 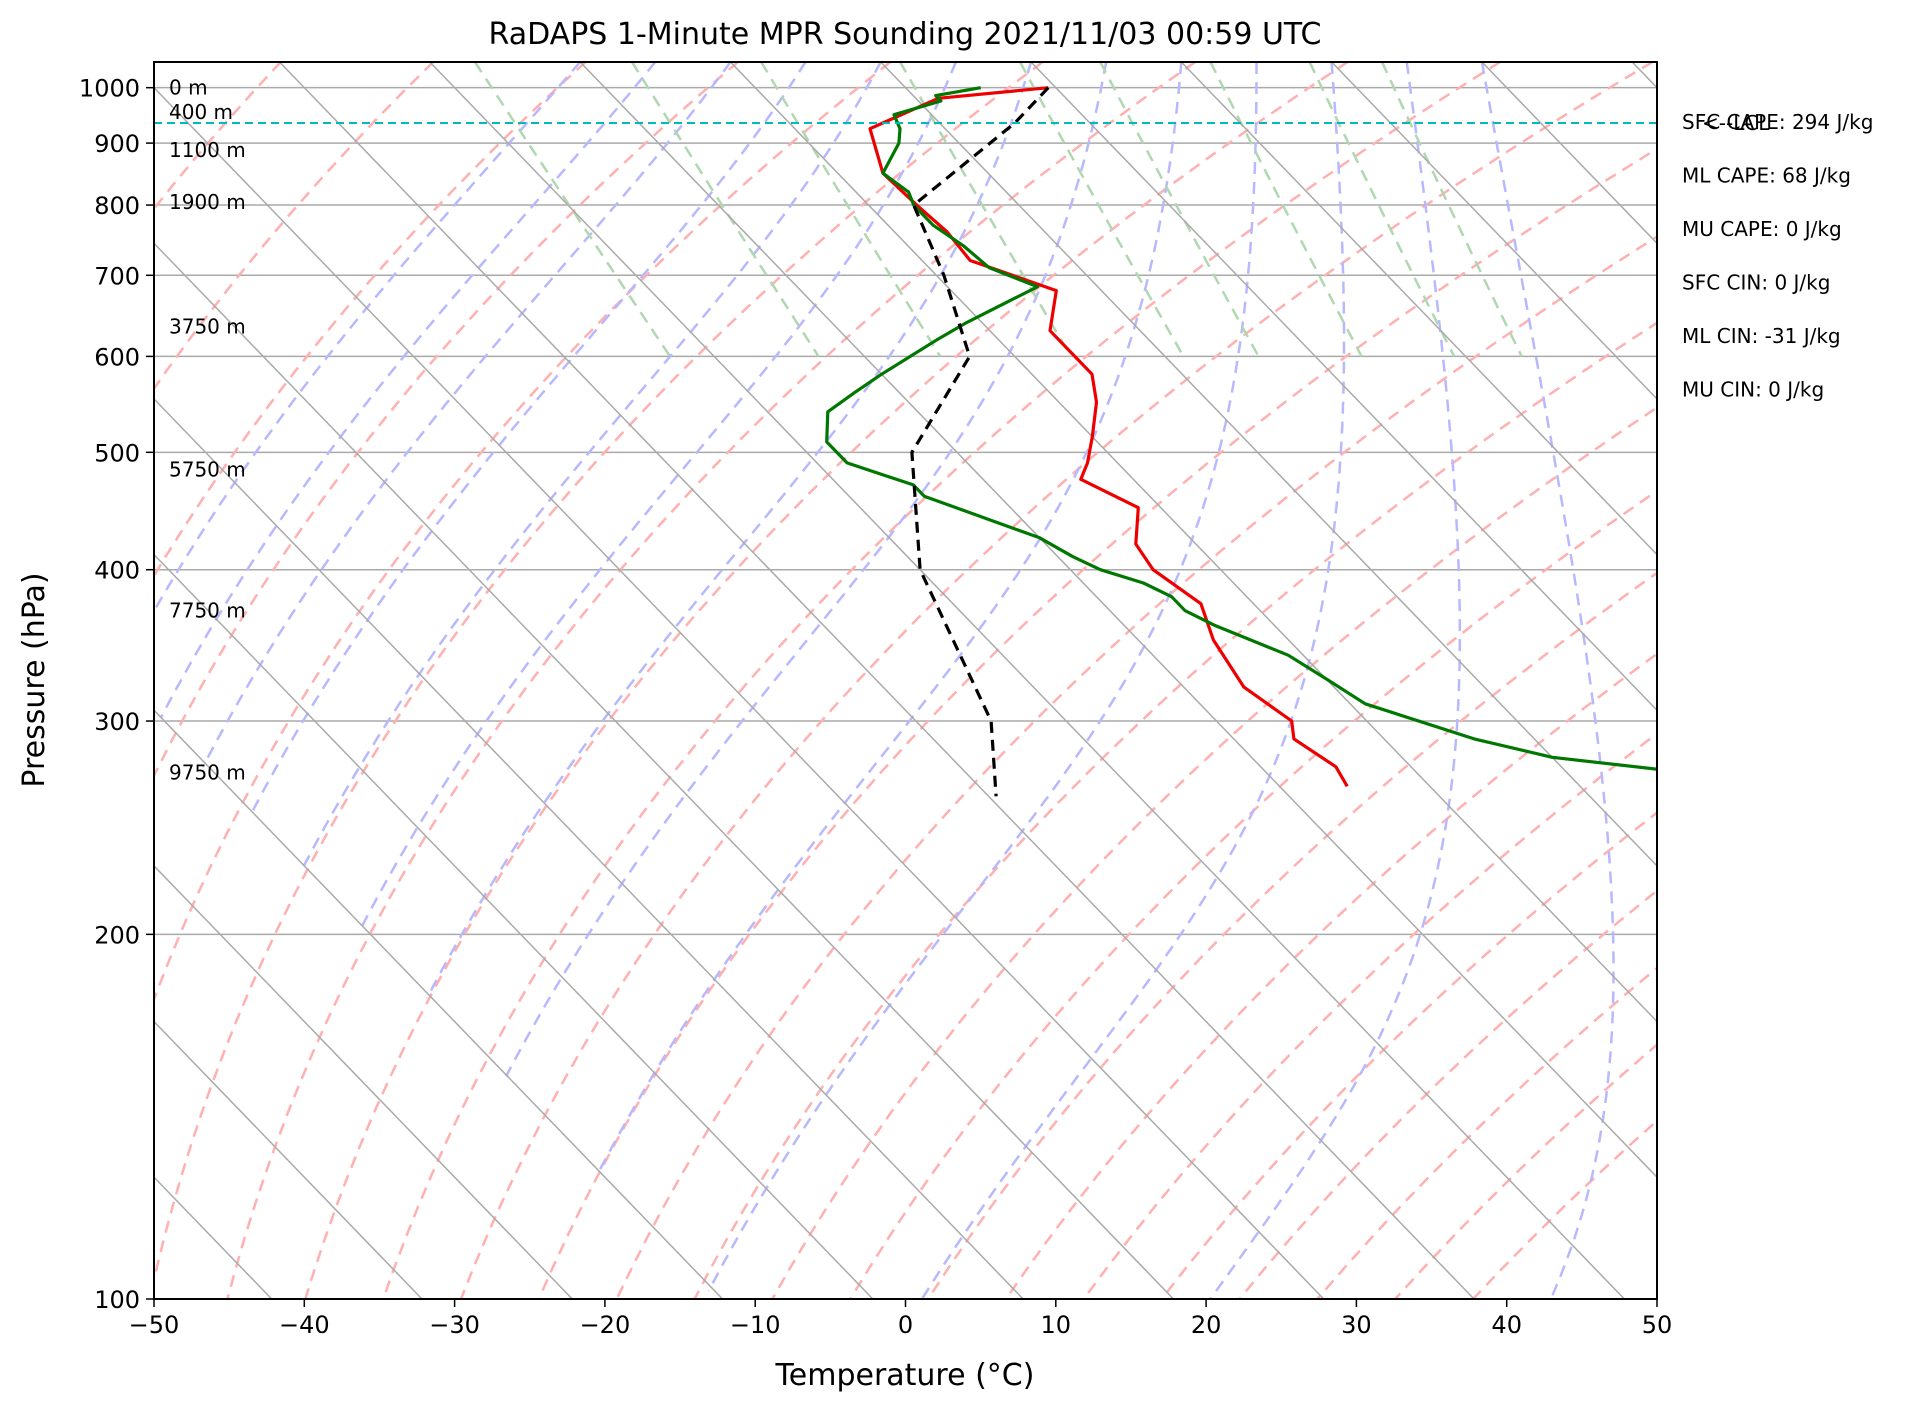 What do you see at coordinates (1756, 283) in the screenshot?
I see `stability-index: SFC CIN: 0 J/kg` at bounding box center [1756, 283].